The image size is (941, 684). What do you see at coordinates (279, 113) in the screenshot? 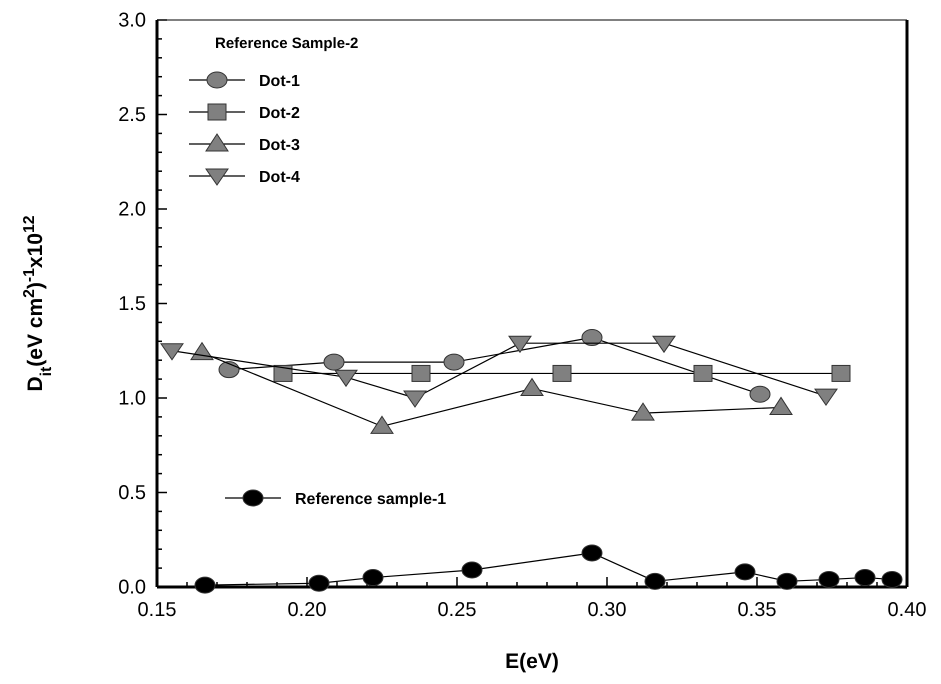
I see `legend-label: Dot-2` at bounding box center [279, 113].